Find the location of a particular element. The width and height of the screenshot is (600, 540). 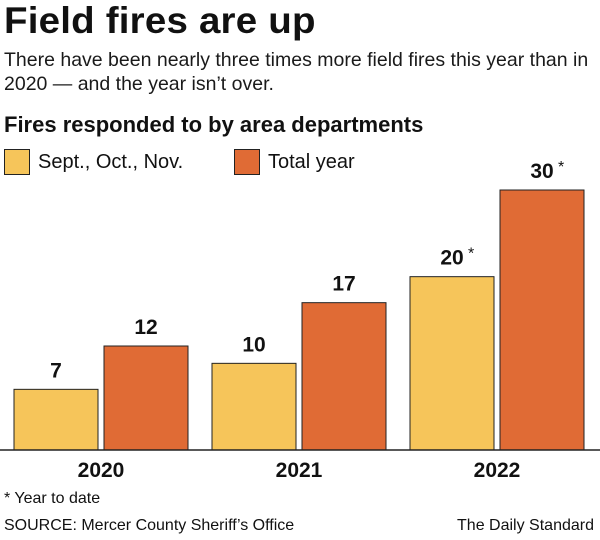

asterisk-total-year-2022: * is located at coordinates (561, 167).